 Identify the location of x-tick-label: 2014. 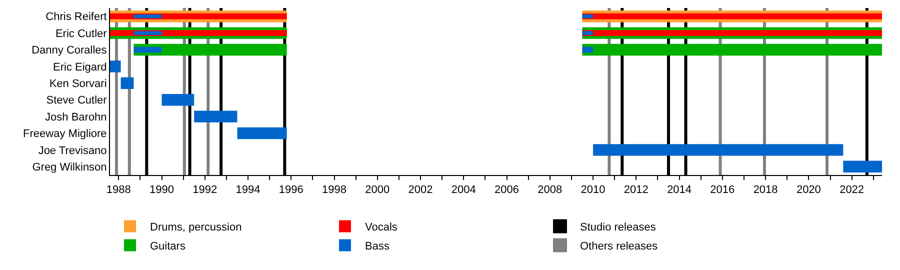
(679, 190).